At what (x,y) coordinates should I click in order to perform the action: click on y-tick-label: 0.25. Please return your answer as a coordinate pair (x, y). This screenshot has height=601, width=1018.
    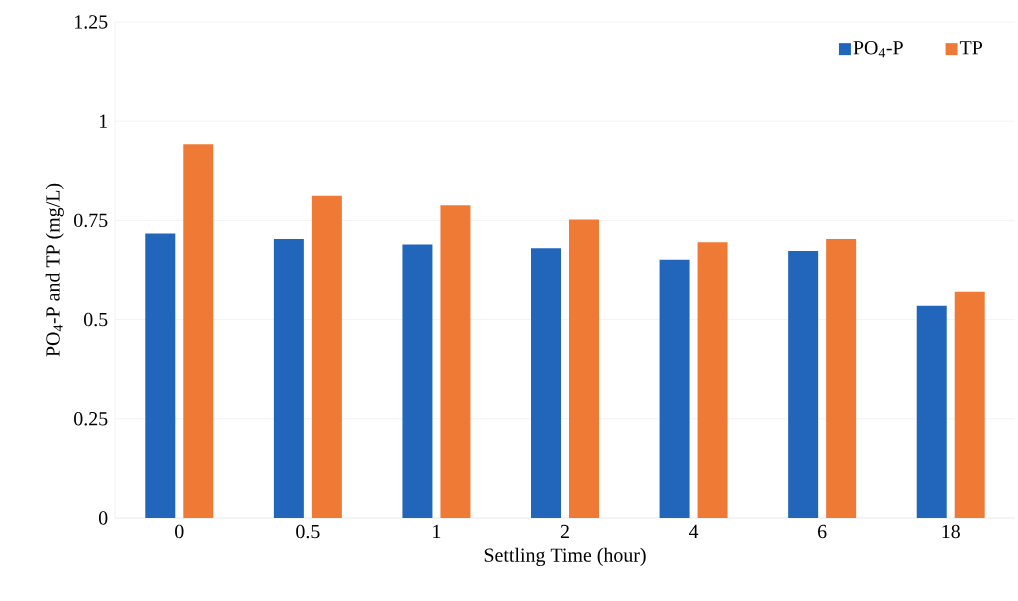
    Looking at the image, I should click on (91, 419).